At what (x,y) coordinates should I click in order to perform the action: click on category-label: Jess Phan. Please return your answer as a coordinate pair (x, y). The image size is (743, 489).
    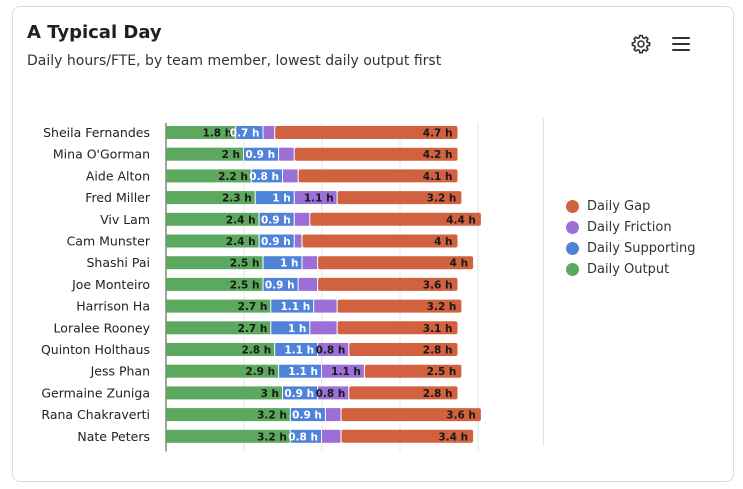
    Looking at the image, I should click on (120, 371).